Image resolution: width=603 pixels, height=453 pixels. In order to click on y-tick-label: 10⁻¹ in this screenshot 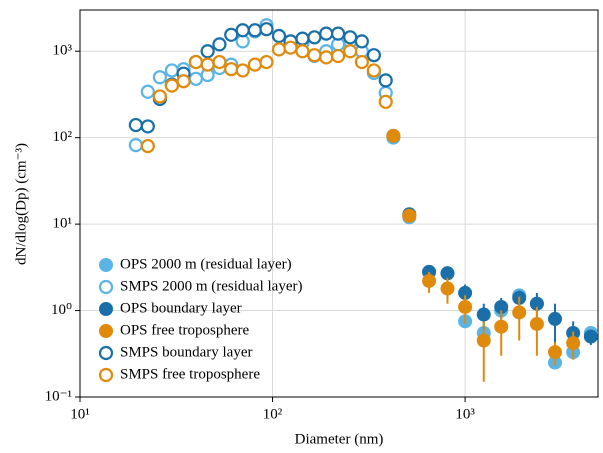, I will do `click(58, 396)`.